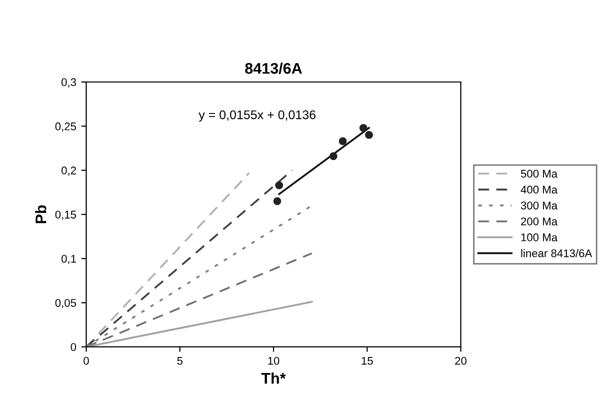 This screenshot has width=616, height=410. Describe the element at coordinates (40, 214) in the screenshot. I see `y-axis-title: Pb` at that location.